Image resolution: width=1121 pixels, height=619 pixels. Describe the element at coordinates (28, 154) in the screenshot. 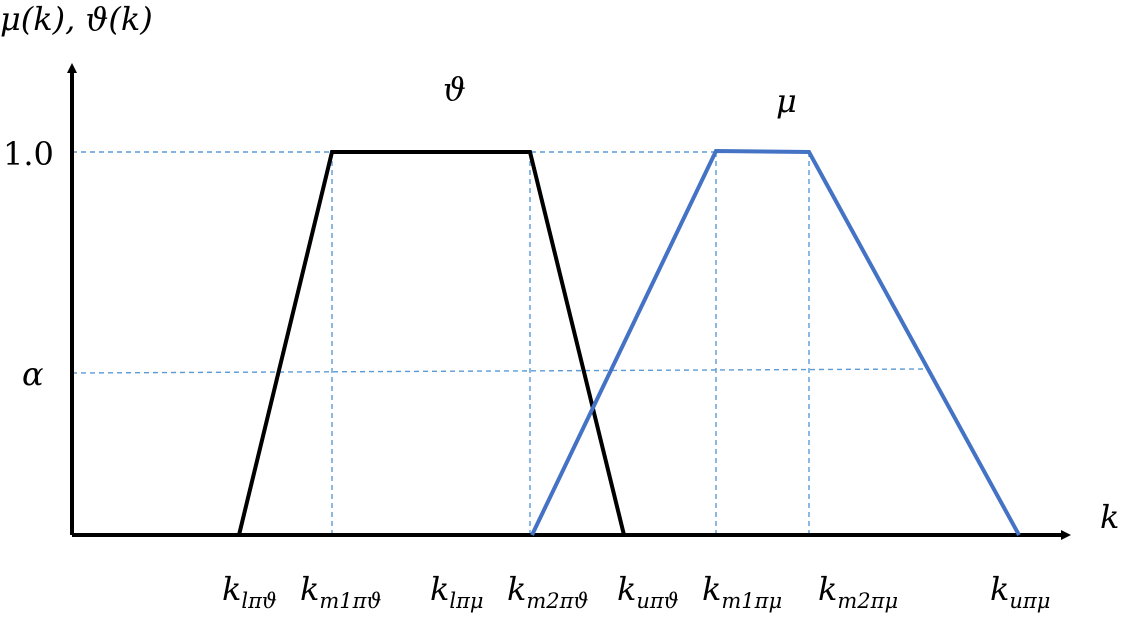

I see `y-tick-top-label: 1.0` at that location.